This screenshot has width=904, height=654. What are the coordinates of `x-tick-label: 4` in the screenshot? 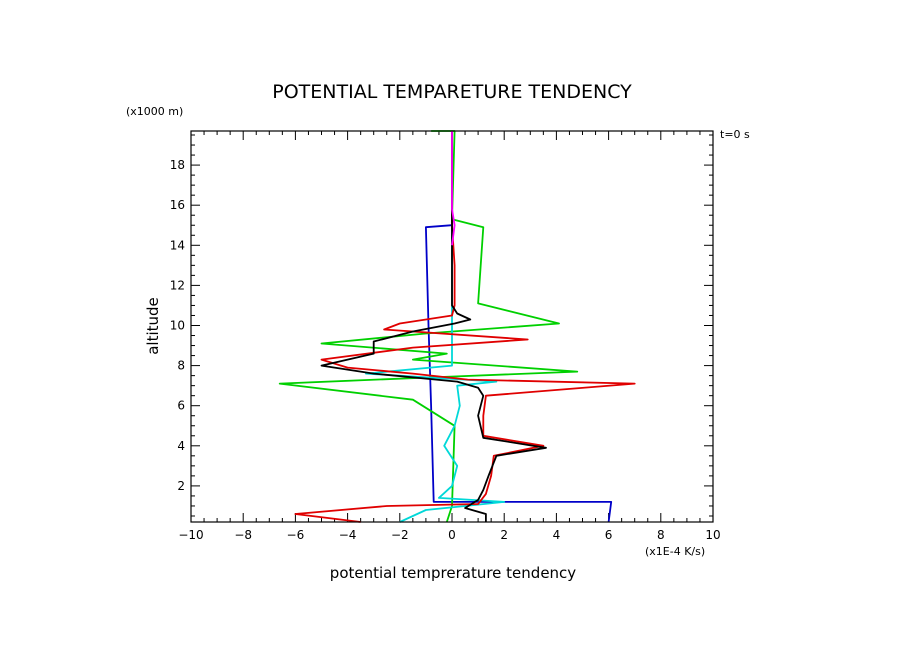 It's located at (557, 535).